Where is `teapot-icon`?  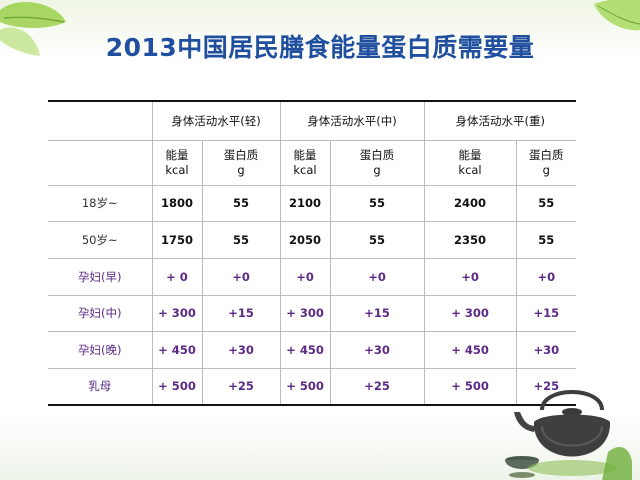 teapot-icon is located at coordinates (573, 435).